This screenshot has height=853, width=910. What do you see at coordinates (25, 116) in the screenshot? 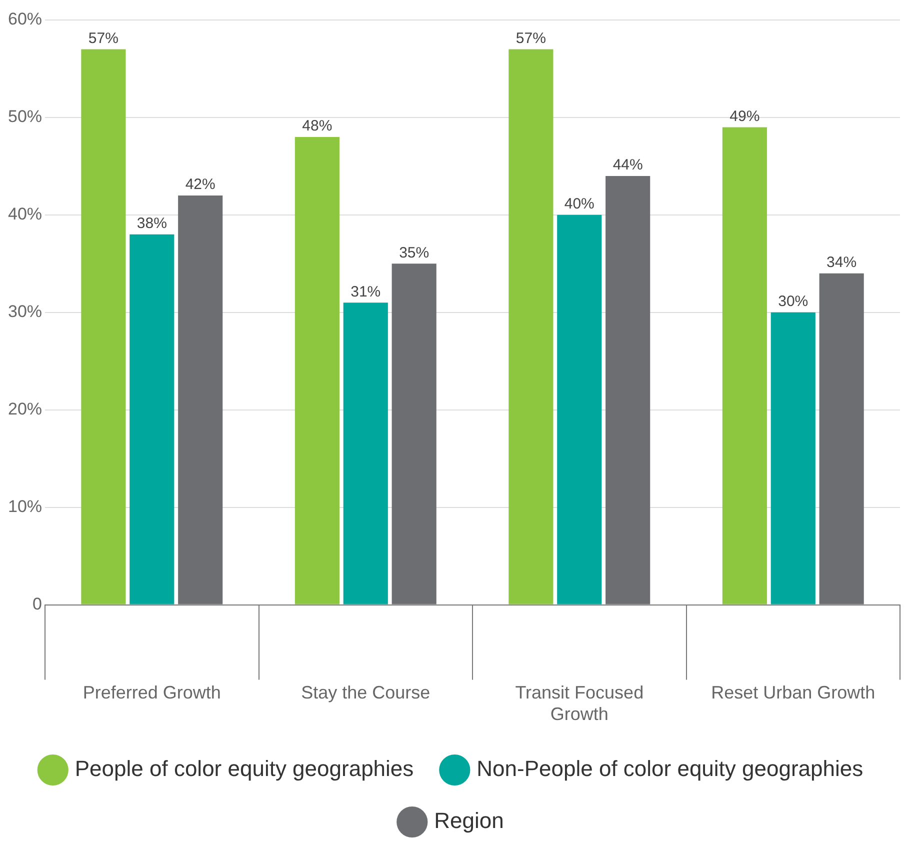
I see `y-tick-label: 50%` at bounding box center [25, 116].